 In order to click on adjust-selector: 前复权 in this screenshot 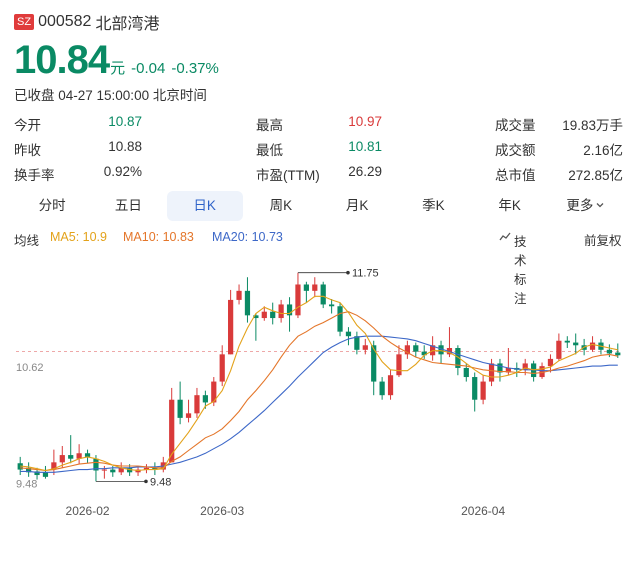, I will do `click(603, 241)`.